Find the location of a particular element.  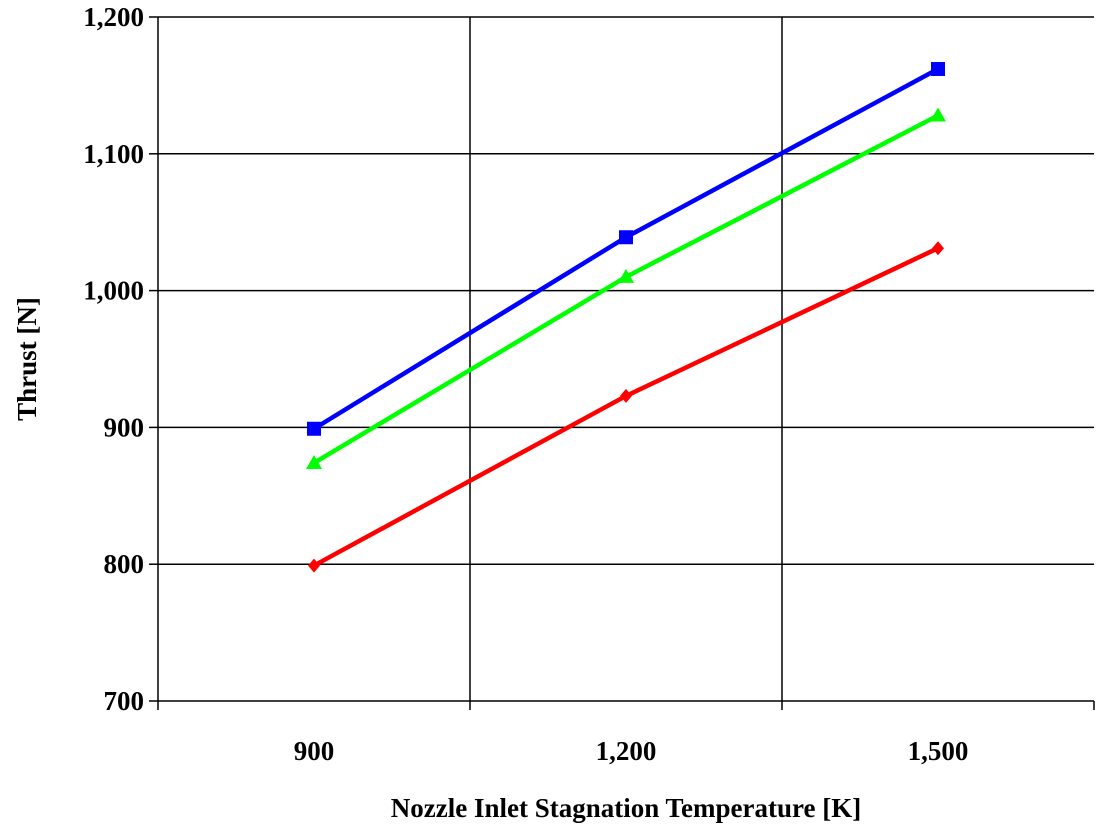

y-axis-title: Thrust [N] is located at coordinates (27, 359).